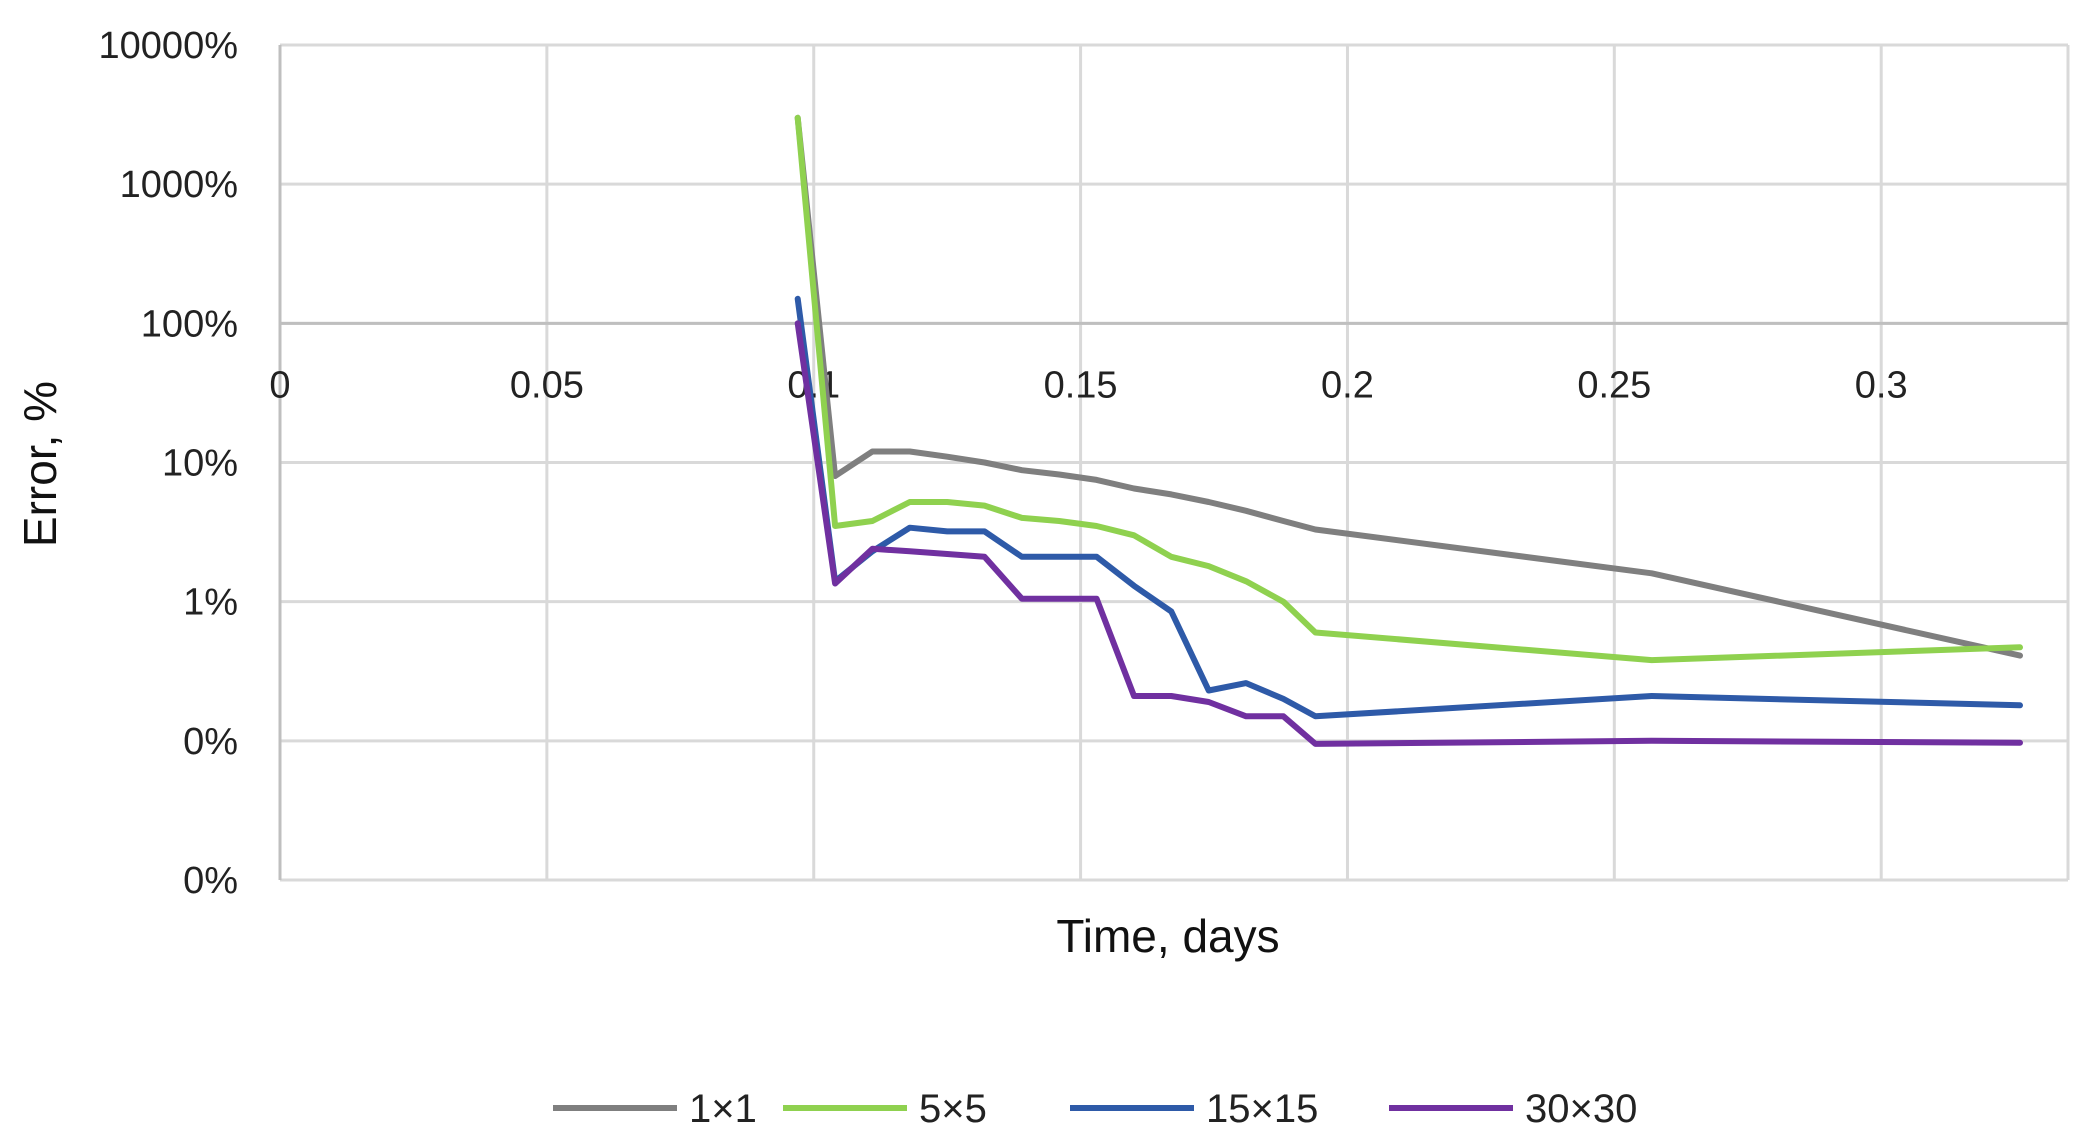 This screenshot has width=2081, height=1146. I want to click on y-axis-title: Error, %, so click(40, 464).